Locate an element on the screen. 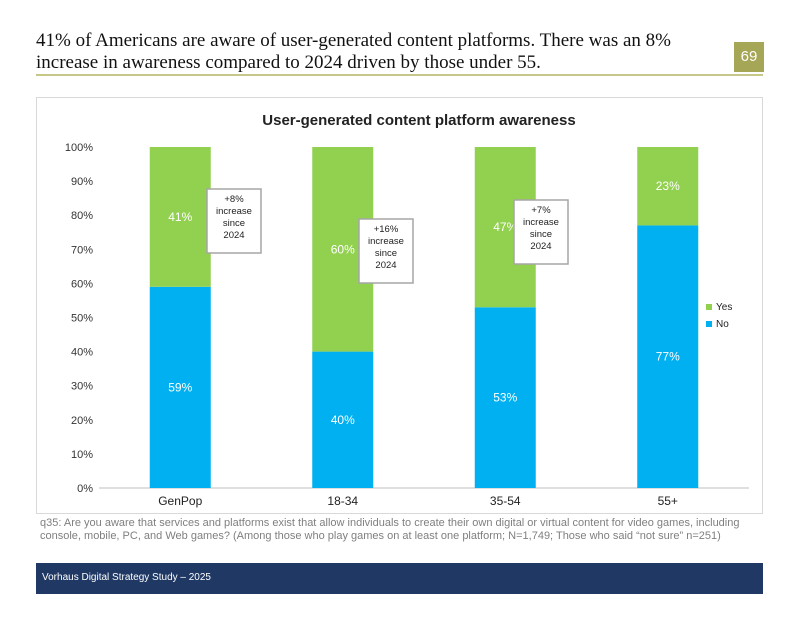 This screenshot has width=800, height=618. annotation-text: +7% is located at coordinates (541, 210).